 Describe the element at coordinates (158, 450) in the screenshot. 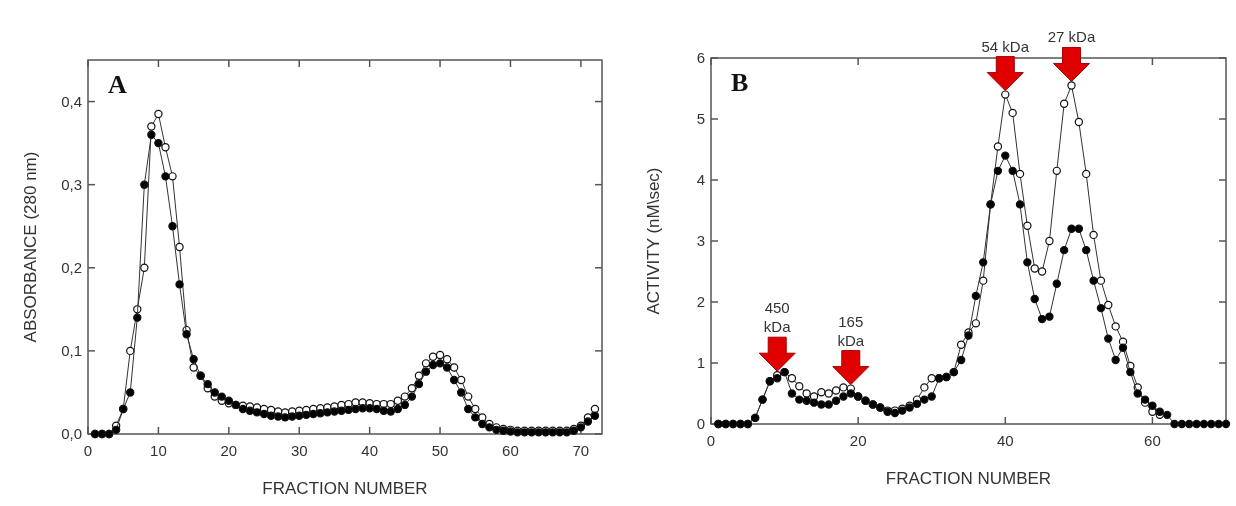

I see `x-tick-label: 10` at that location.